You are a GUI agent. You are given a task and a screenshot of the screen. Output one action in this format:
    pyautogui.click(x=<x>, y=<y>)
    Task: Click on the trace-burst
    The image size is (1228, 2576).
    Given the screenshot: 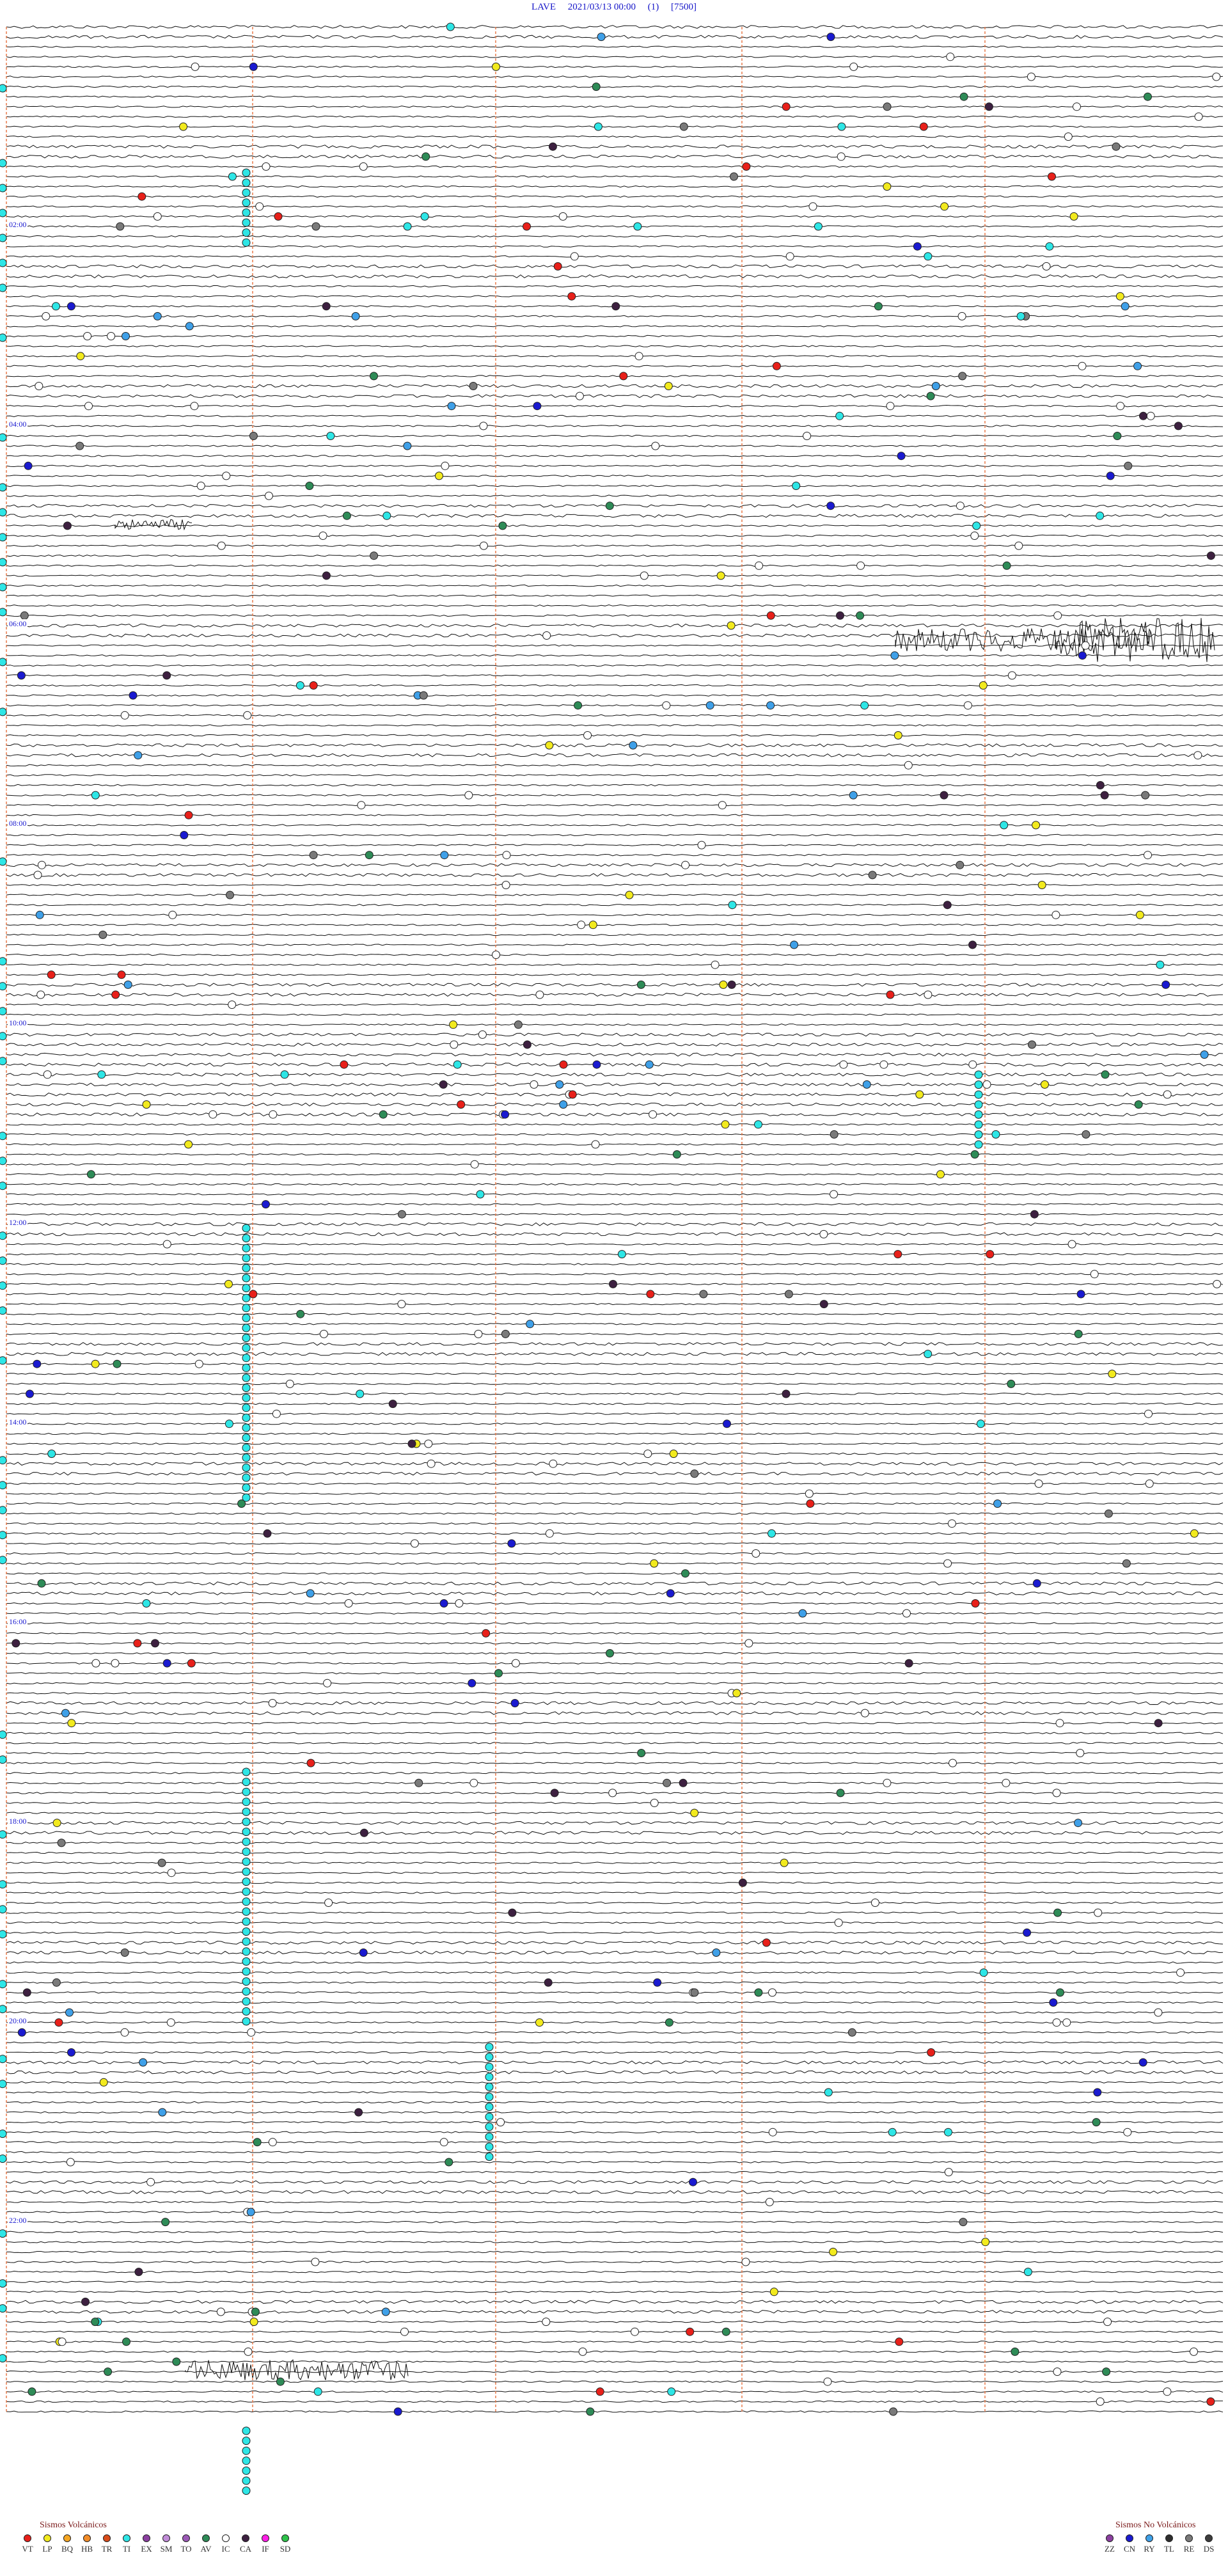 What is the action you would take?
    pyautogui.click(x=153, y=525)
    